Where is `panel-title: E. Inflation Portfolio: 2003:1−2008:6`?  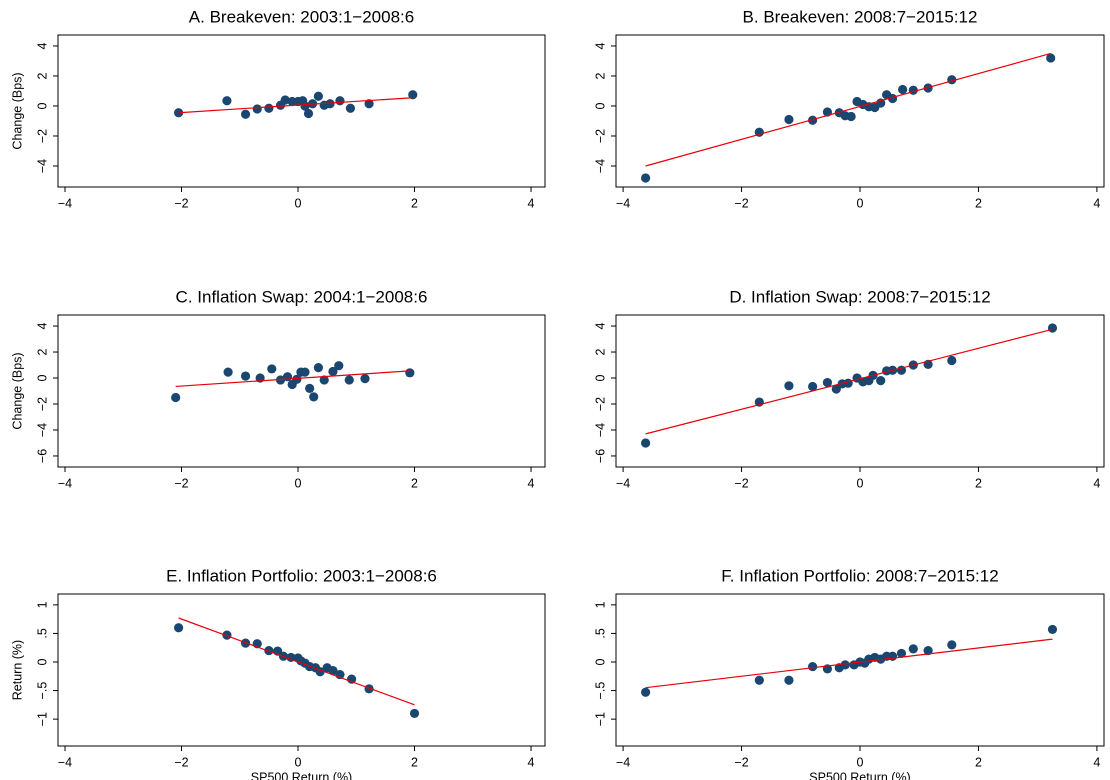 panel-title: E. Inflation Portfolio: 2003:1−2008:6 is located at coordinates (301, 575).